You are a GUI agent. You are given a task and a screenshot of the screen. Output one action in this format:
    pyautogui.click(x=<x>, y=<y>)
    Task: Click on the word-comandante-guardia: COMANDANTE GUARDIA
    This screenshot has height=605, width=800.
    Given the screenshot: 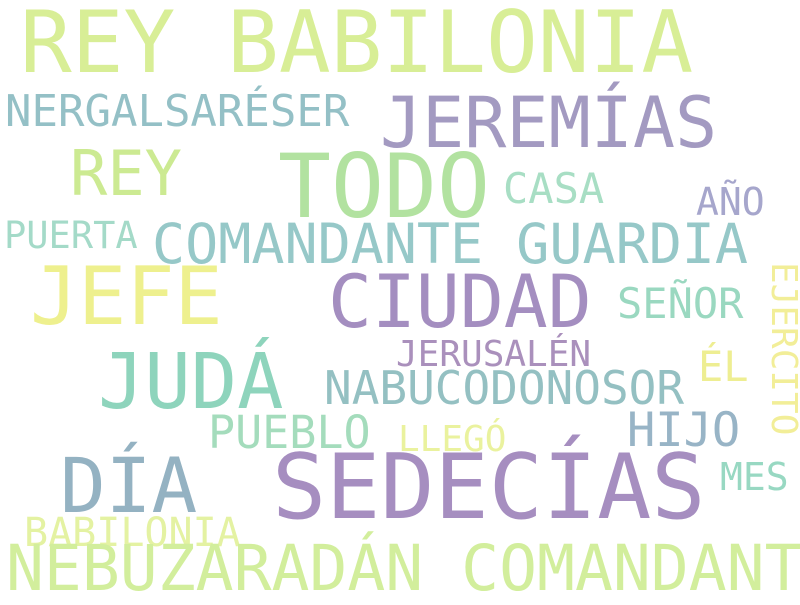 What is the action you would take?
    pyautogui.click(x=450, y=244)
    